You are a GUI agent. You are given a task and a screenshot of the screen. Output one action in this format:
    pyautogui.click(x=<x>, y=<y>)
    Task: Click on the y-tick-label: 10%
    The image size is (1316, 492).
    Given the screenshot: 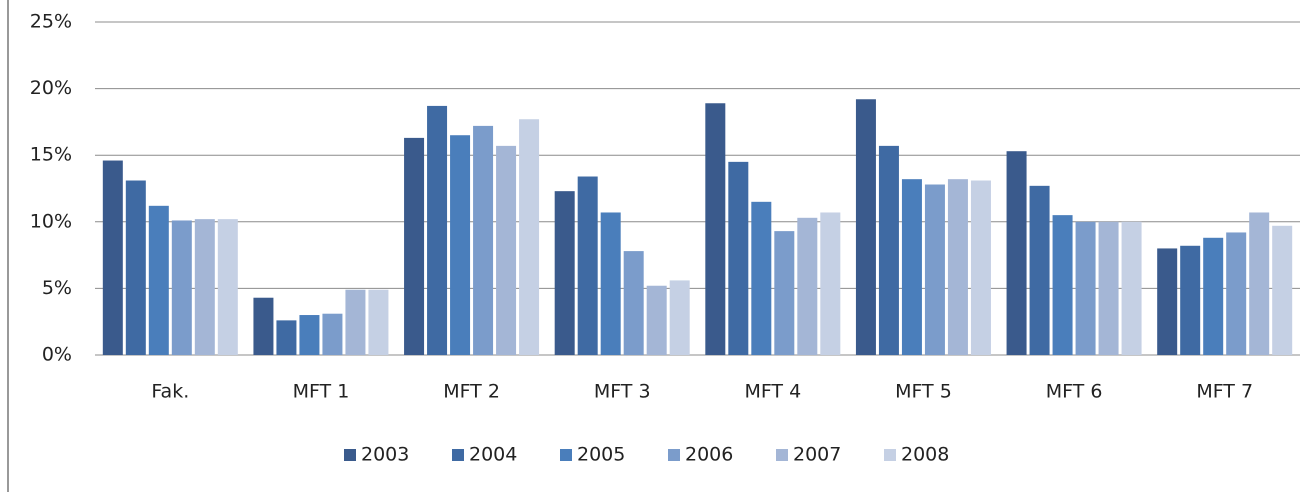 What is the action you would take?
    pyautogui.click(x=51, y=221)
    